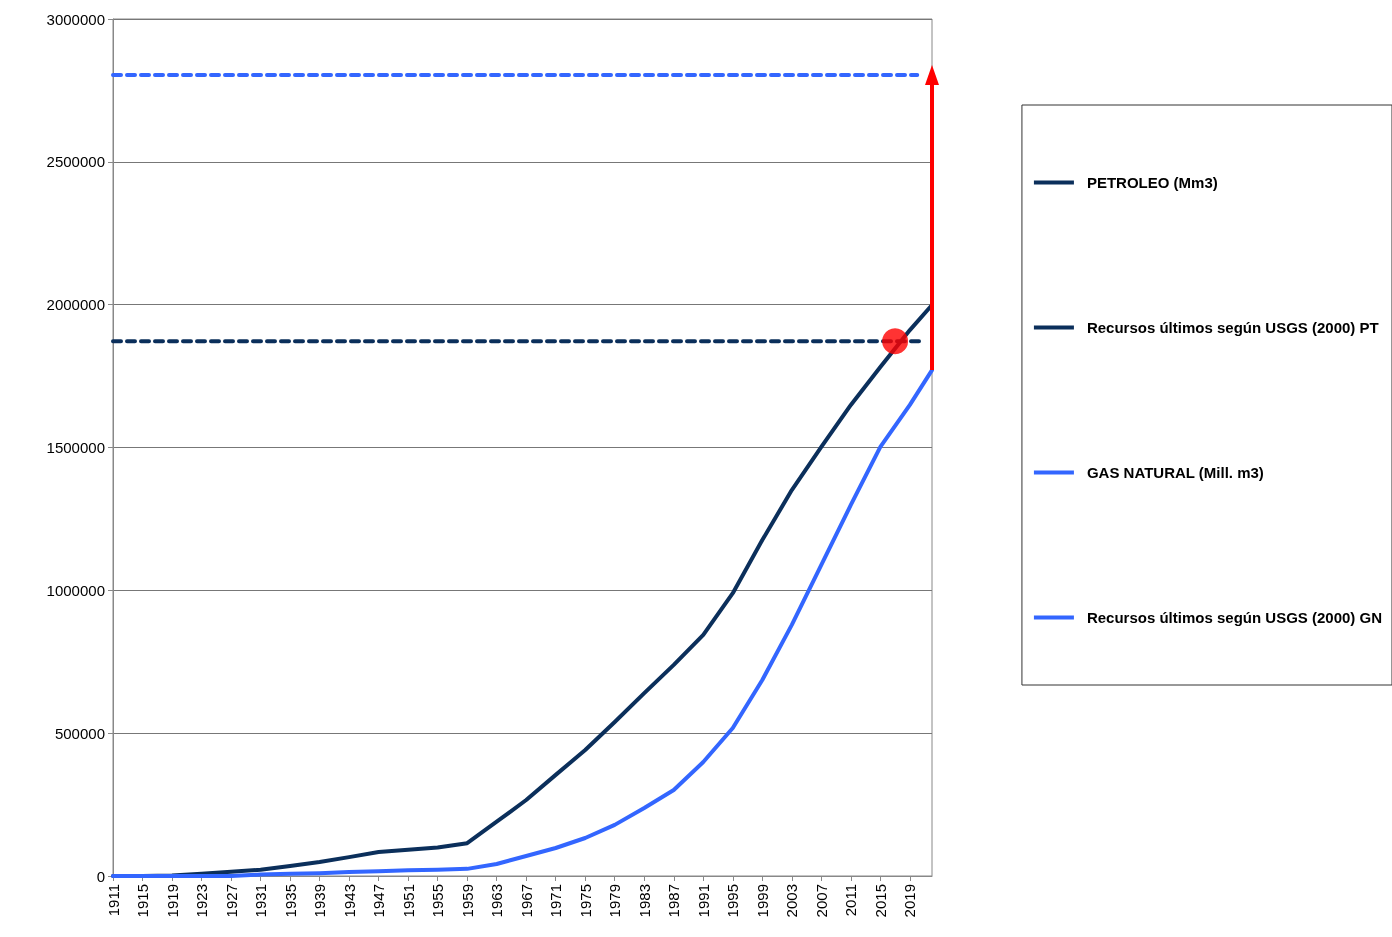 This screenshot has height=937, width=1392. What do you see at coordinates (100, 876) in the screenshot?
I see `y-tick-label: 0` at bounding box center [100, 876].